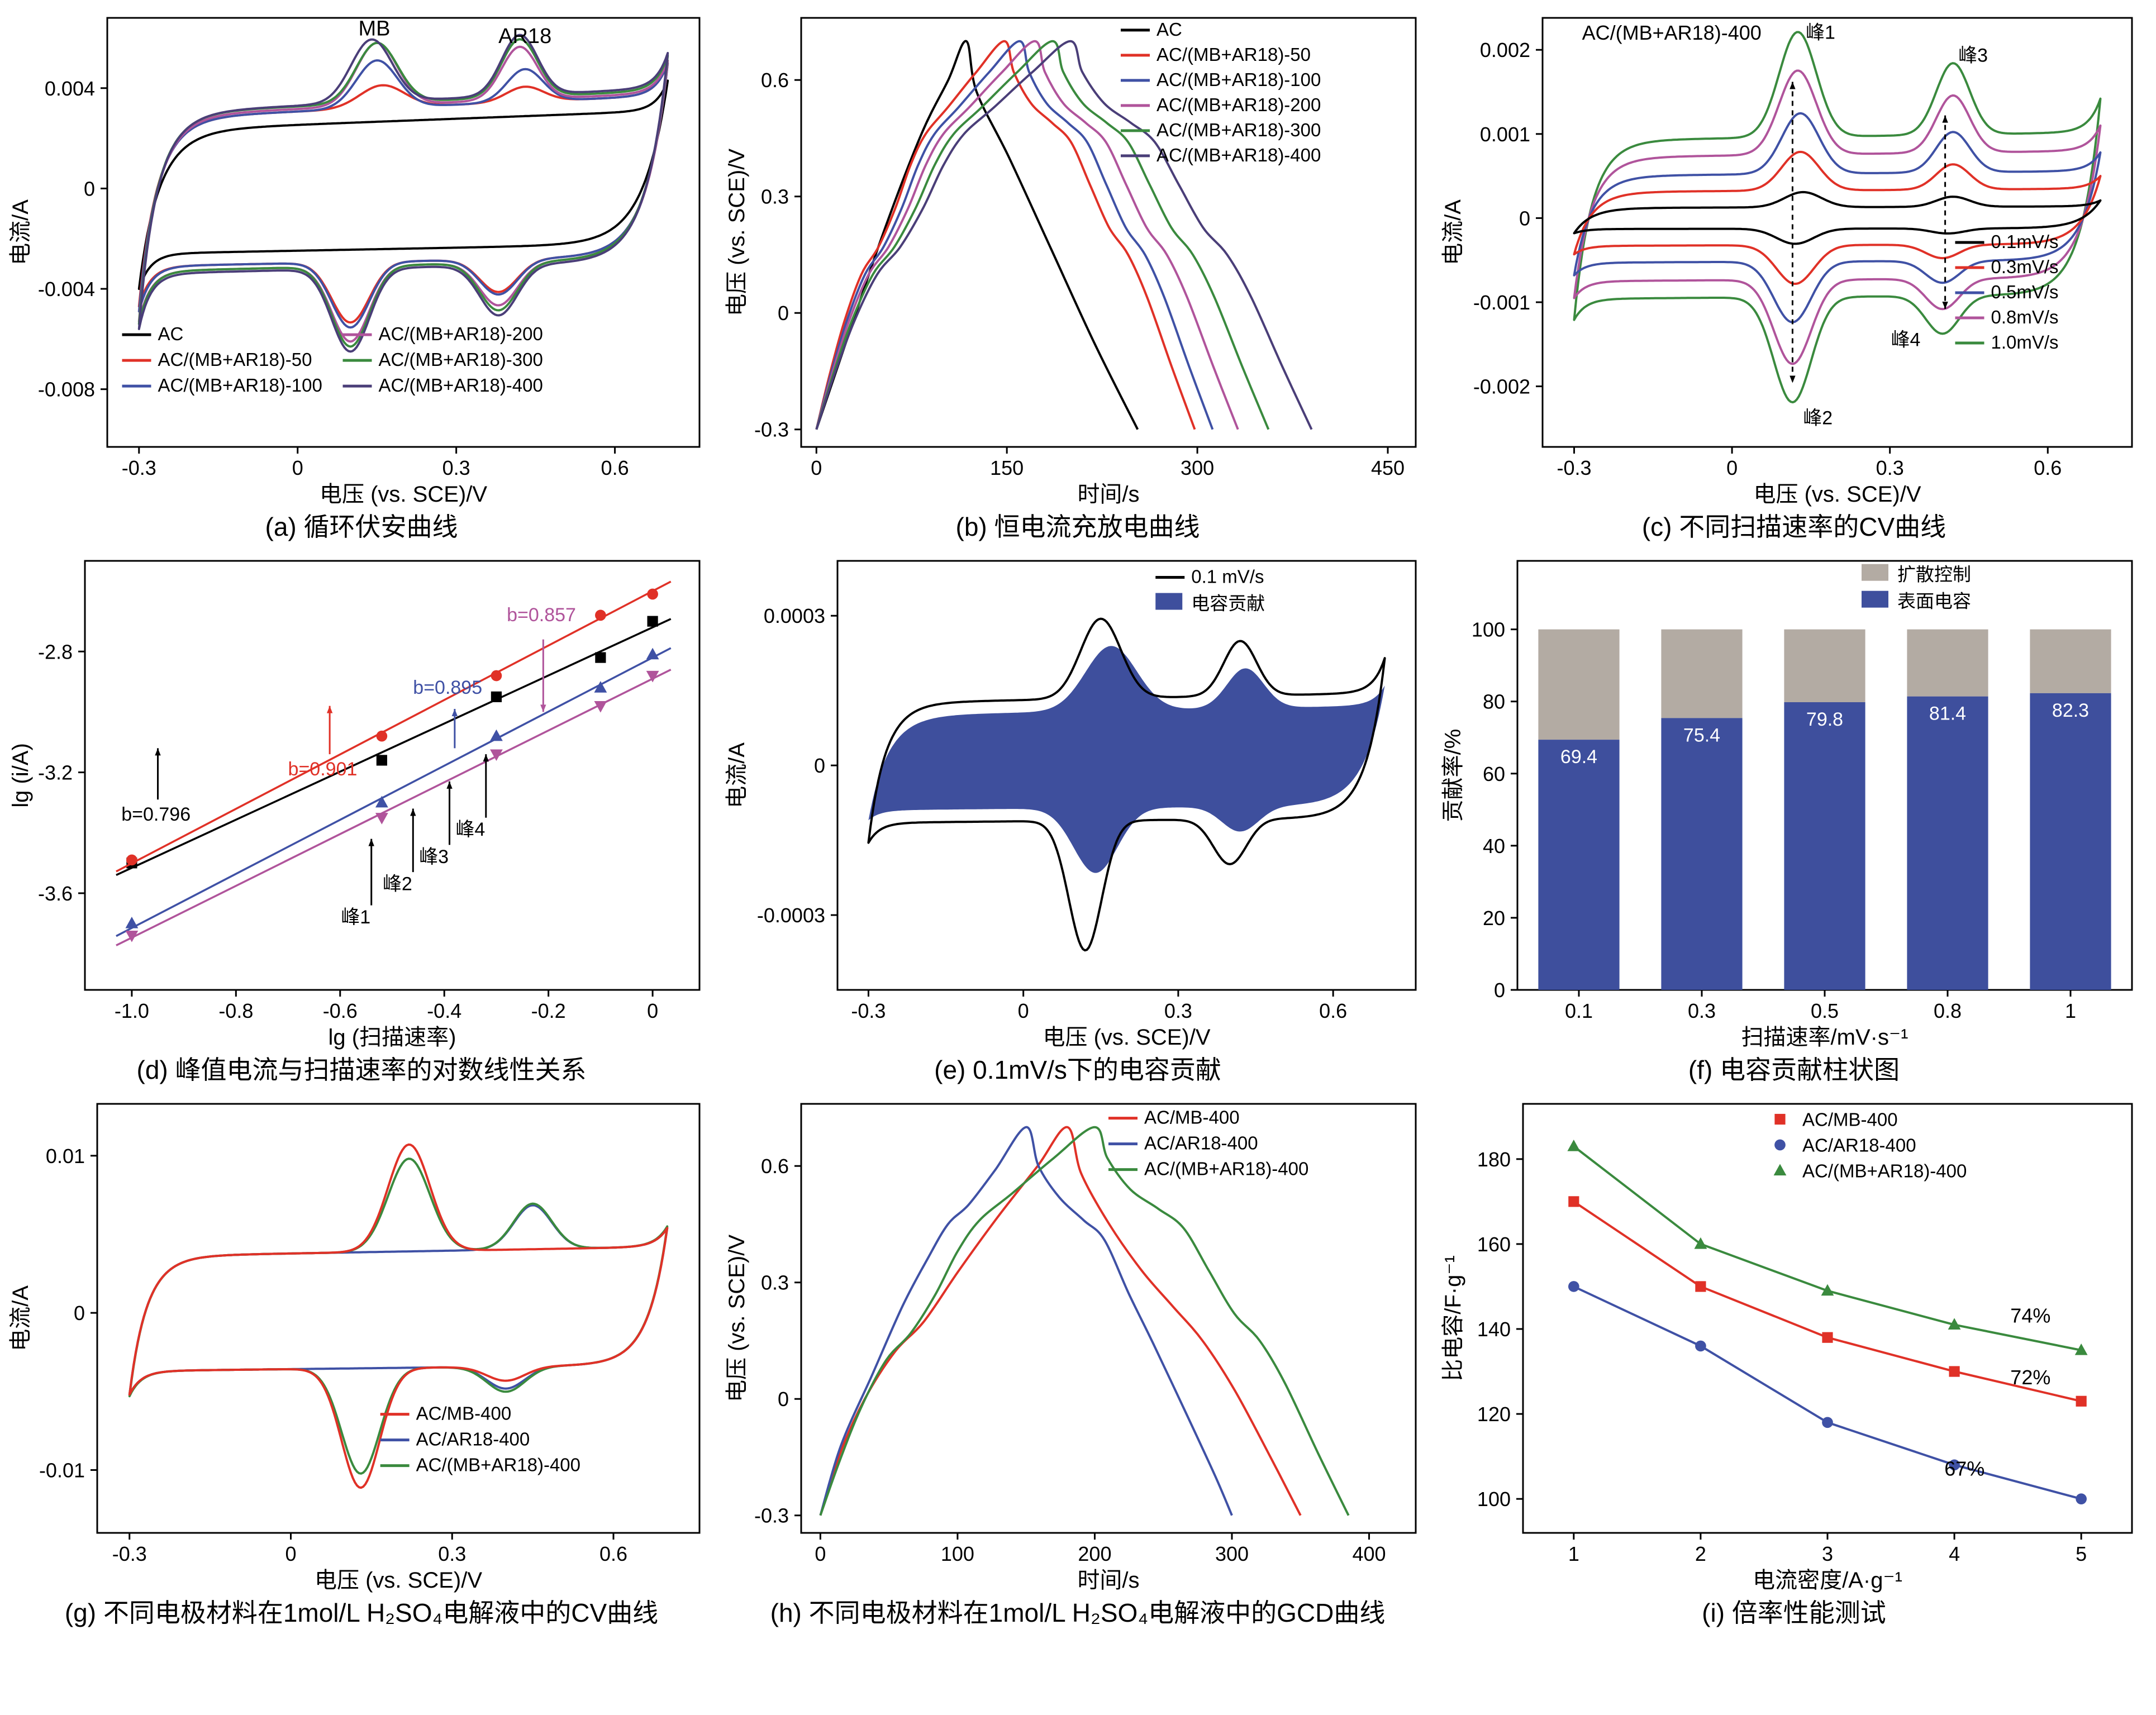 The height and width of the screenshot is (1715, 2156). I want to click on svg-text: 电容贡献, so click(1228, 603).